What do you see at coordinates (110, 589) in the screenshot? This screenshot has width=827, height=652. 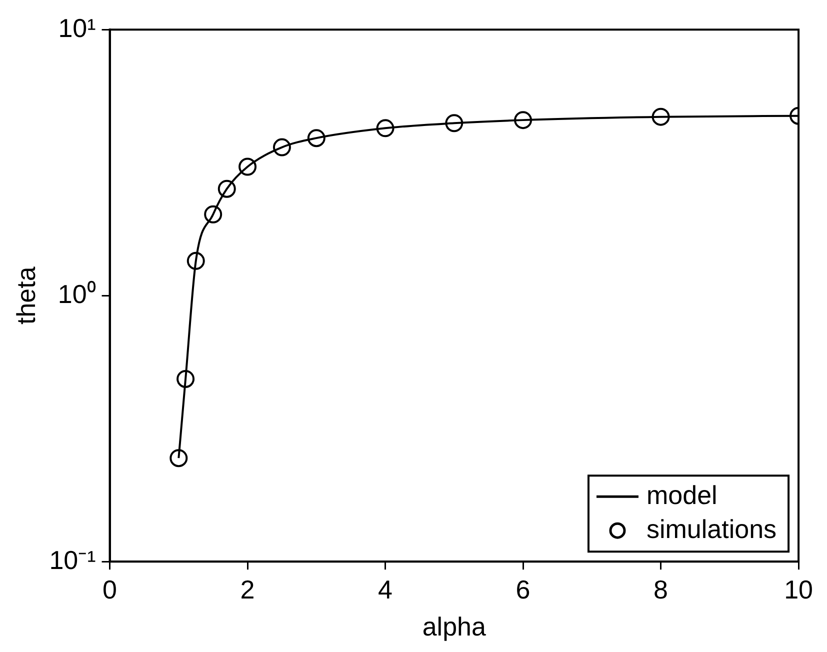 I see `x-tick-label: 0` at bounding box center [110, 589].